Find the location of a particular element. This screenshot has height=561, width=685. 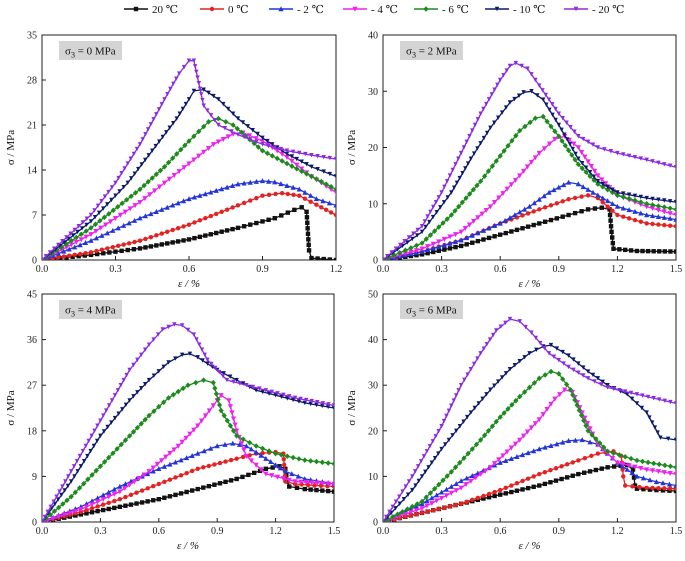

series-line is located at coordinates (529, 175).